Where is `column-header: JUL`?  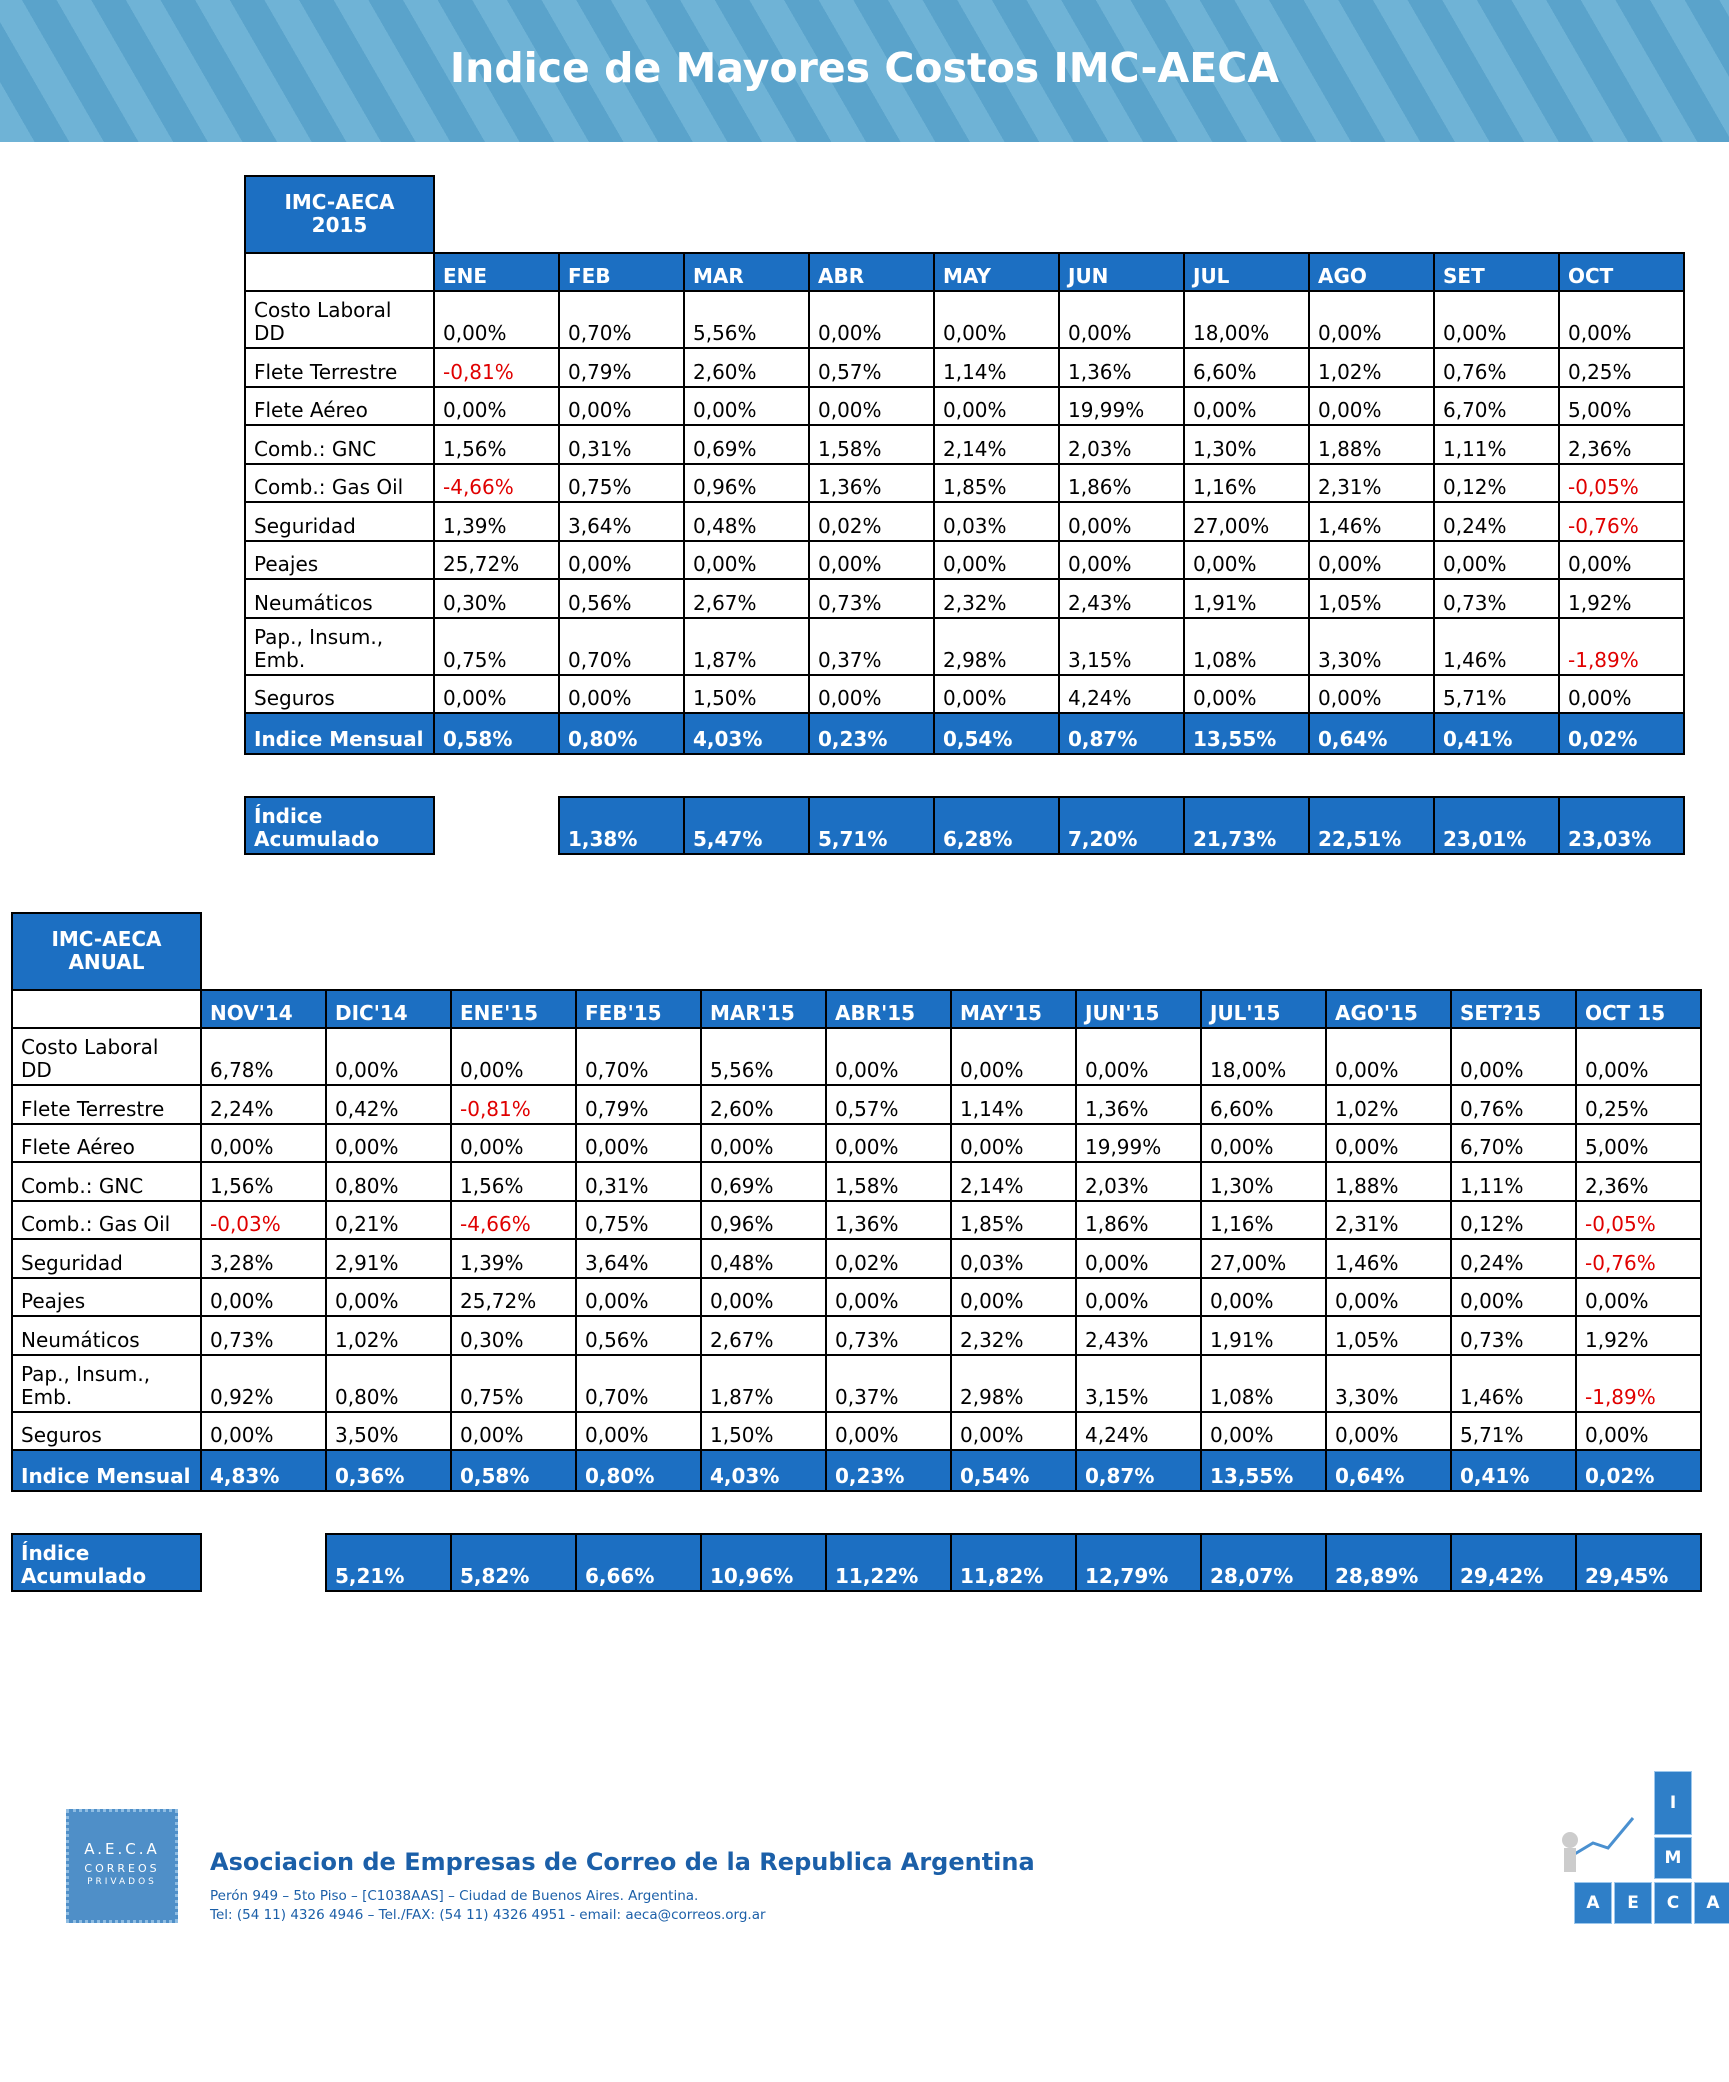
column-header: JUL is located at coordinates (1246, 272).